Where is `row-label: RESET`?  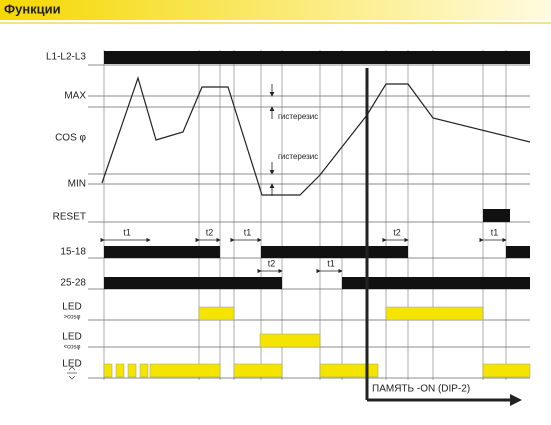 row-label: RESET is located at coordinates (69, 217).